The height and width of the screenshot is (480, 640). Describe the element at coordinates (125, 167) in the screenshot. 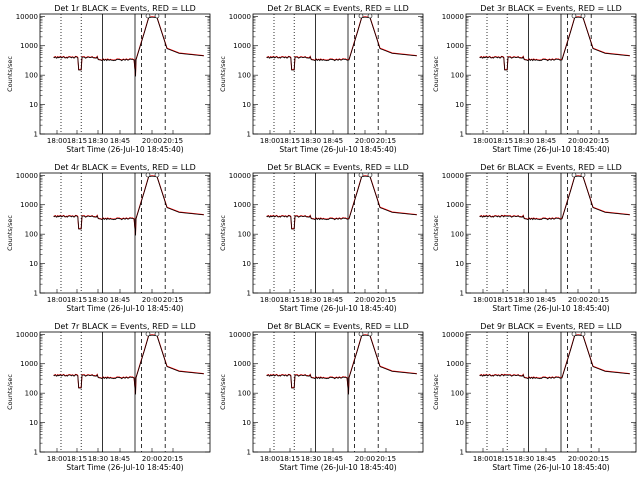

I see `panel-title: Det 4r BLACK = Events, RED = LLD` at that location.